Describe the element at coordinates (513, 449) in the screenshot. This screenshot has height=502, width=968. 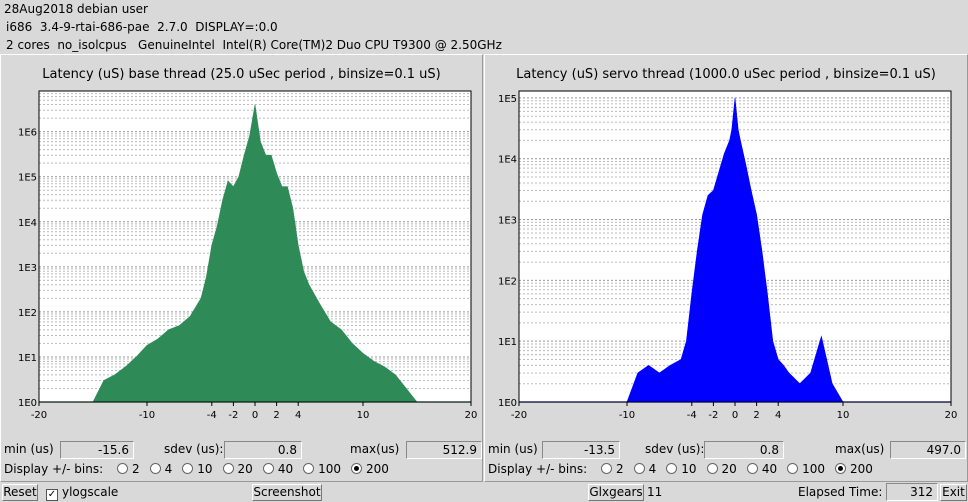
I see `servo-min-label: min (us)` at that location.